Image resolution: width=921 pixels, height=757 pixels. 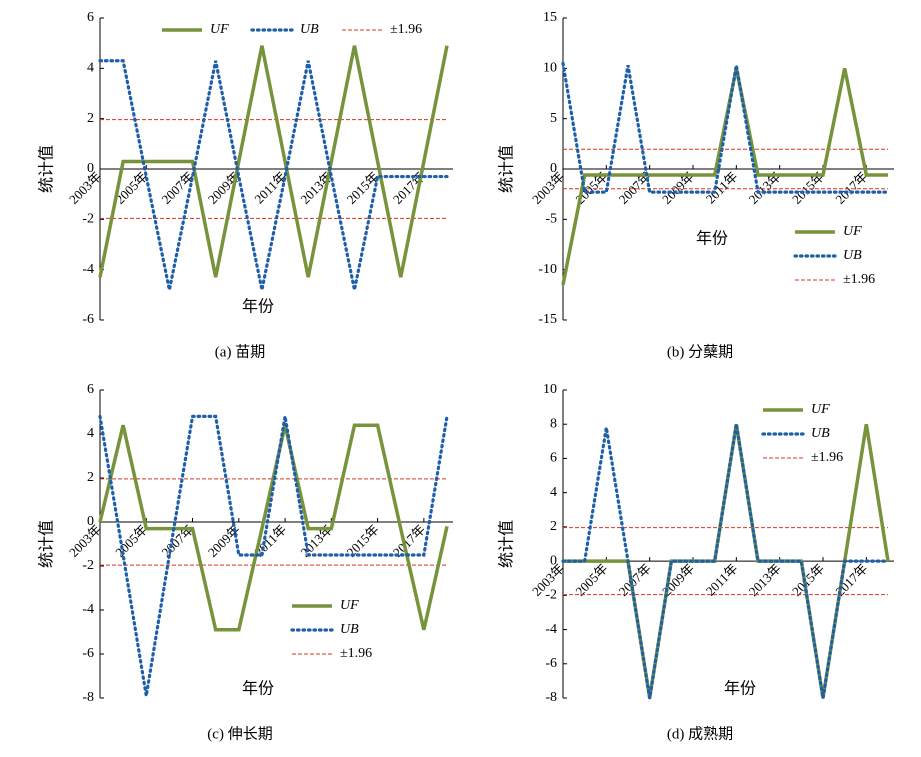 What do you see at coordinates (547, 269) in the screenshot?
I see `y-tick-label: -10` at bounding box center [547, 269].